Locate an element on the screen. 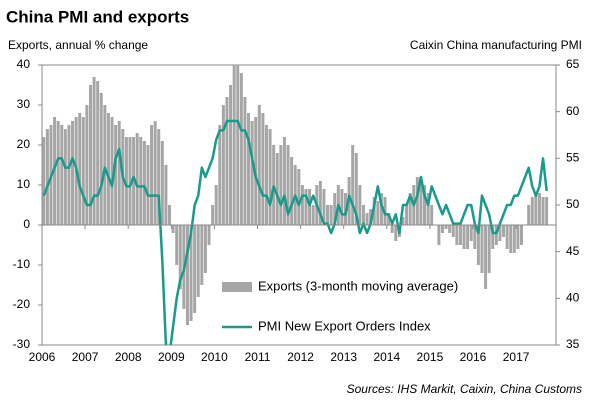 The image size is (590, 404). legend-label: PMI New Export Orders Index is located at coordinates (344, 325).